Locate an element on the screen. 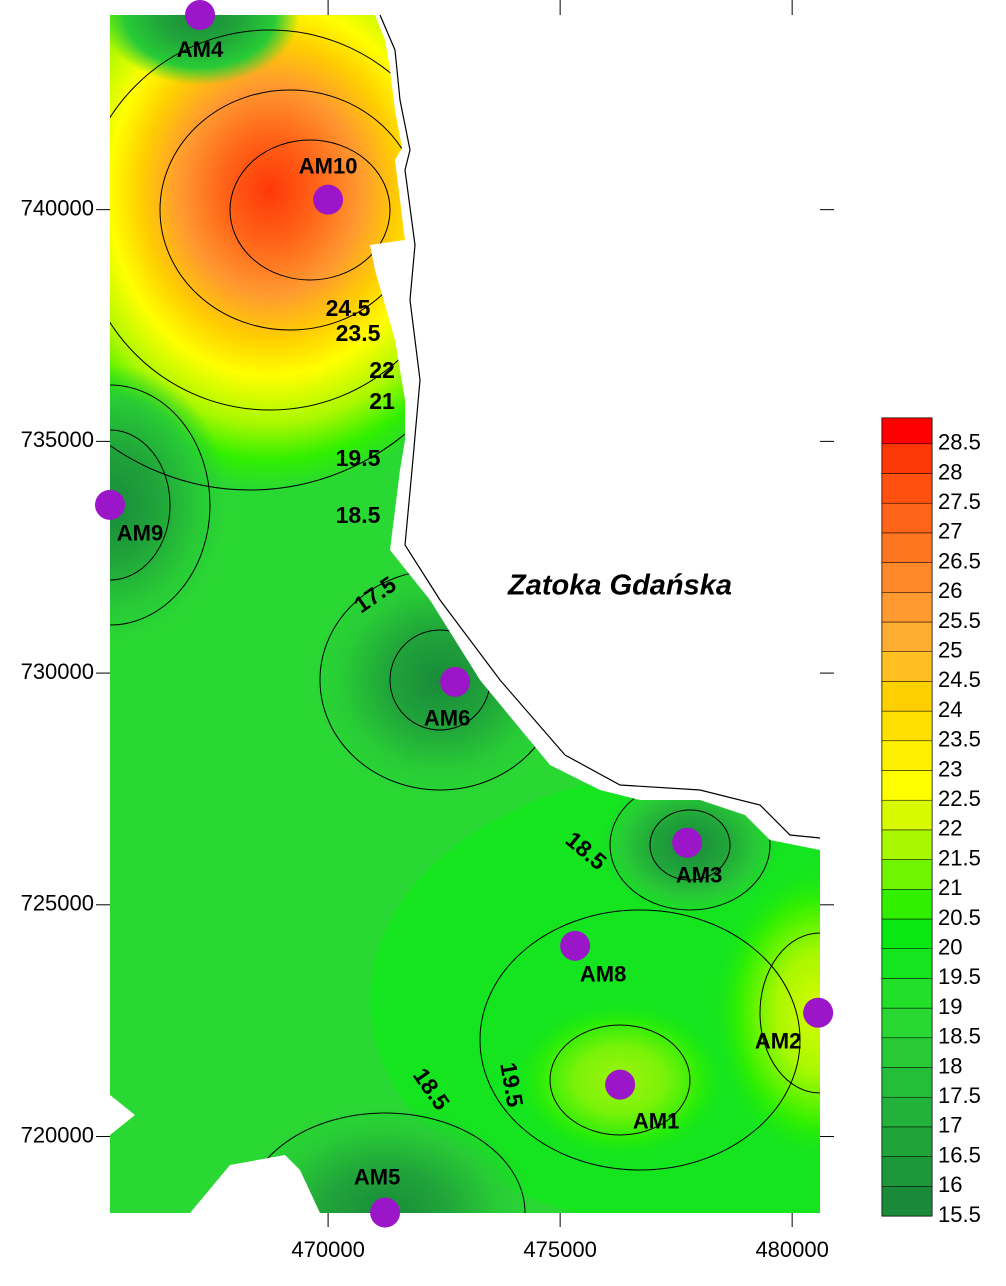  station-label: AM5 is located at coordinates (377, 1176).